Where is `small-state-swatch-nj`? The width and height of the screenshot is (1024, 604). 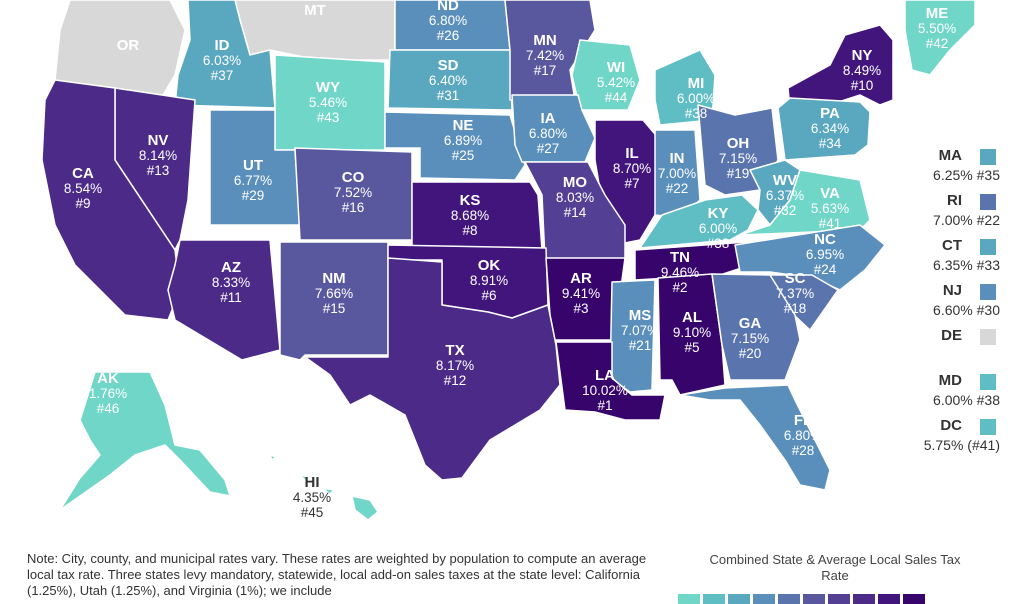 small-state-swatch-nj is located at coordinates (988, 292).